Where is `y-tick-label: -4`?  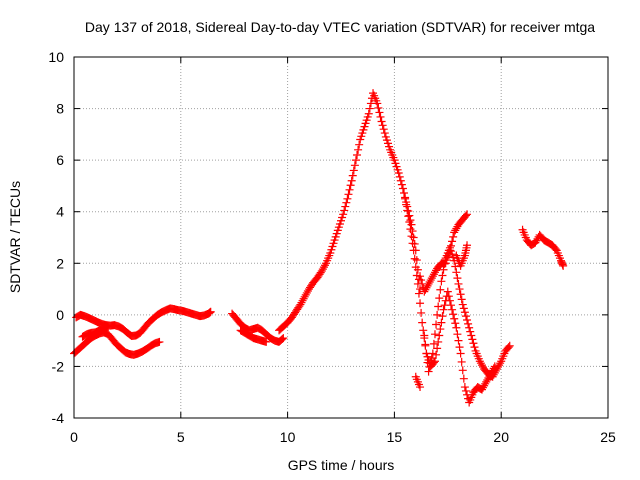
y-tick-label: -4 is located at coordinates (58, 418).